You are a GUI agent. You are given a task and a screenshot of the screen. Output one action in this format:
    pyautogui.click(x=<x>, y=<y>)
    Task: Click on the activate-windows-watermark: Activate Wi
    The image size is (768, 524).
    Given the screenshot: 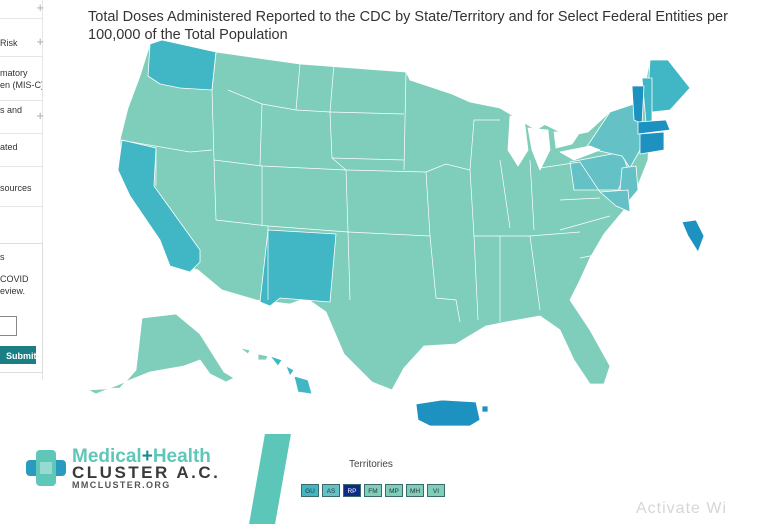 What is the action you would take?
    pyautogui.click(x=682, y=508)
    